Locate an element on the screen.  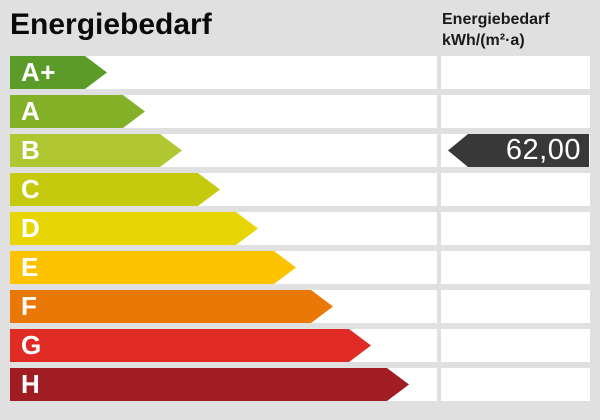
energy-class-row-c: C is located at coordinates (300, 189).